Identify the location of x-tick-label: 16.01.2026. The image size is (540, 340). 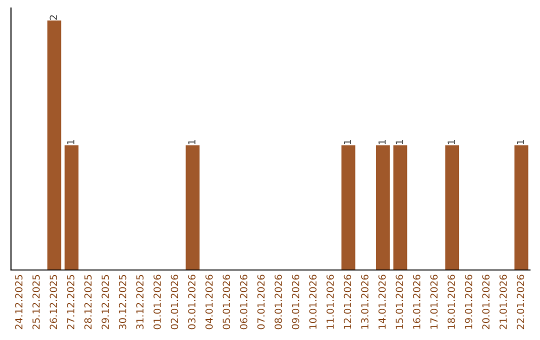
(416, 301).